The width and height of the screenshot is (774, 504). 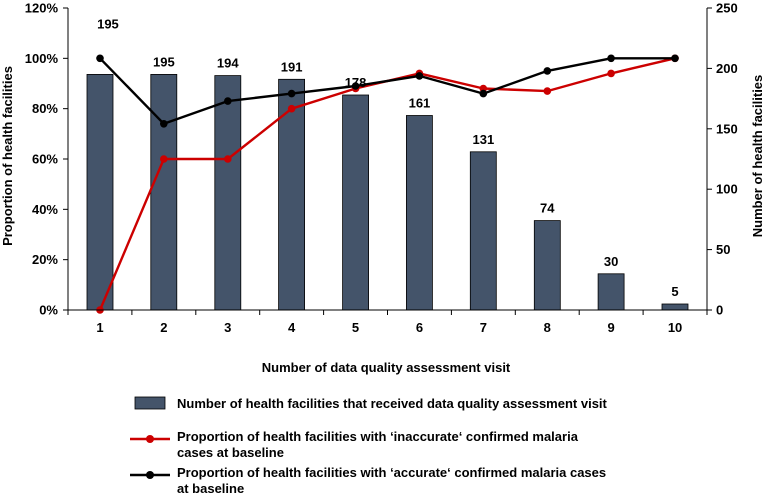 What do you see at coordinates (420, 103) in the screenshot?
I see `bar-value-label: 161` at bounding box center [420, 103].